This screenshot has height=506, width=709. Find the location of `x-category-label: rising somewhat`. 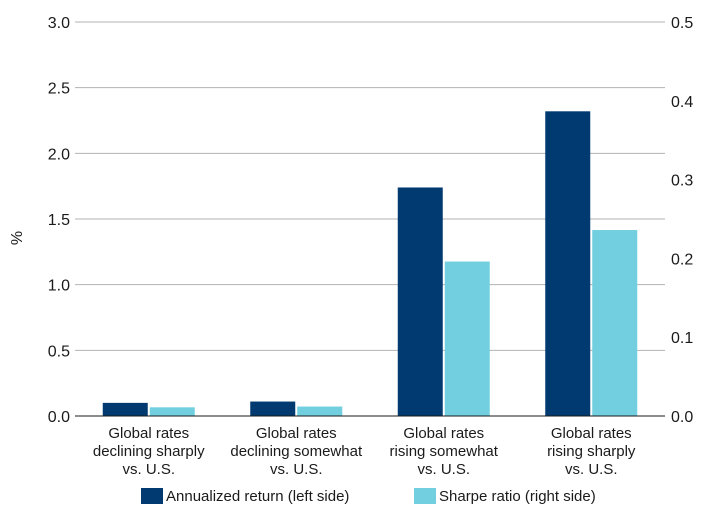

x-category-label: rising somewhat is located at coordinates (444, 451).